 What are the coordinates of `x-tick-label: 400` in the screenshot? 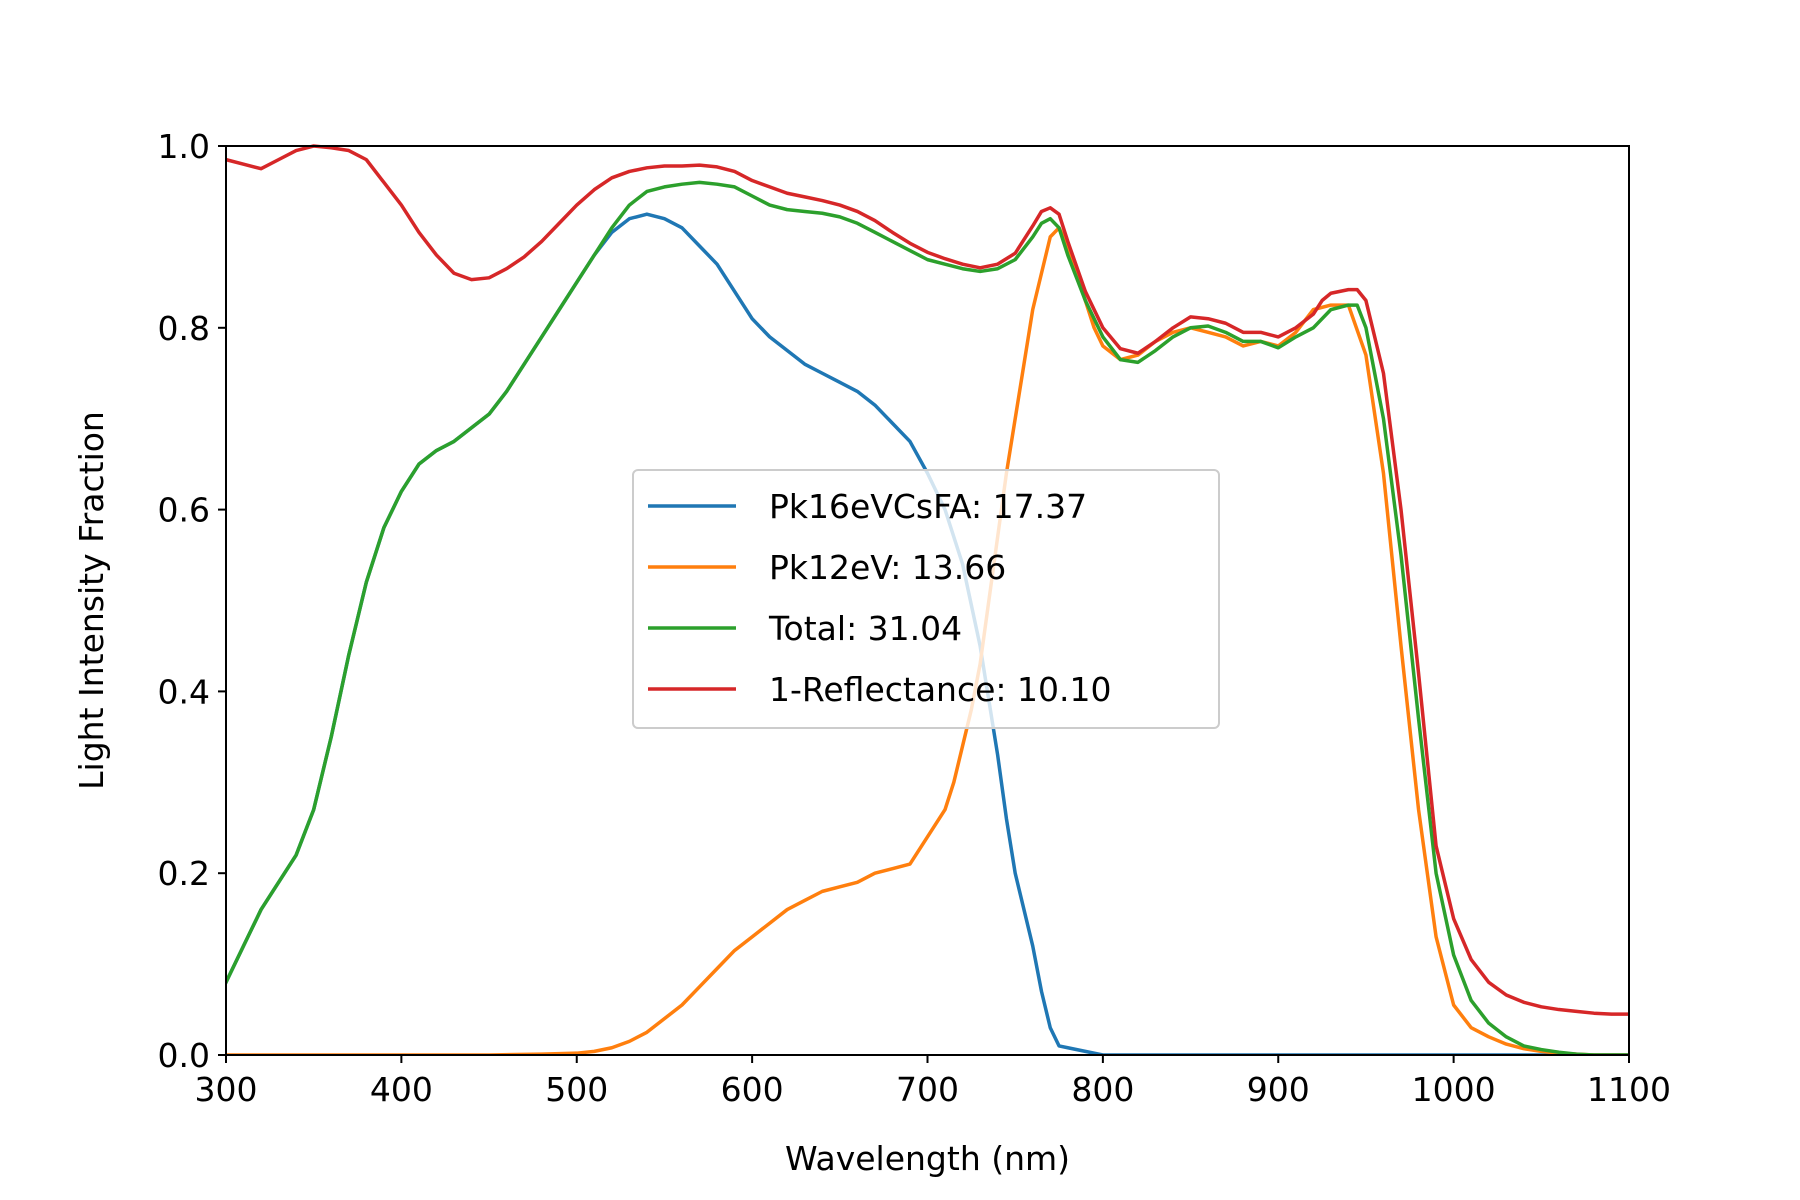 It's located at (401, 1089).